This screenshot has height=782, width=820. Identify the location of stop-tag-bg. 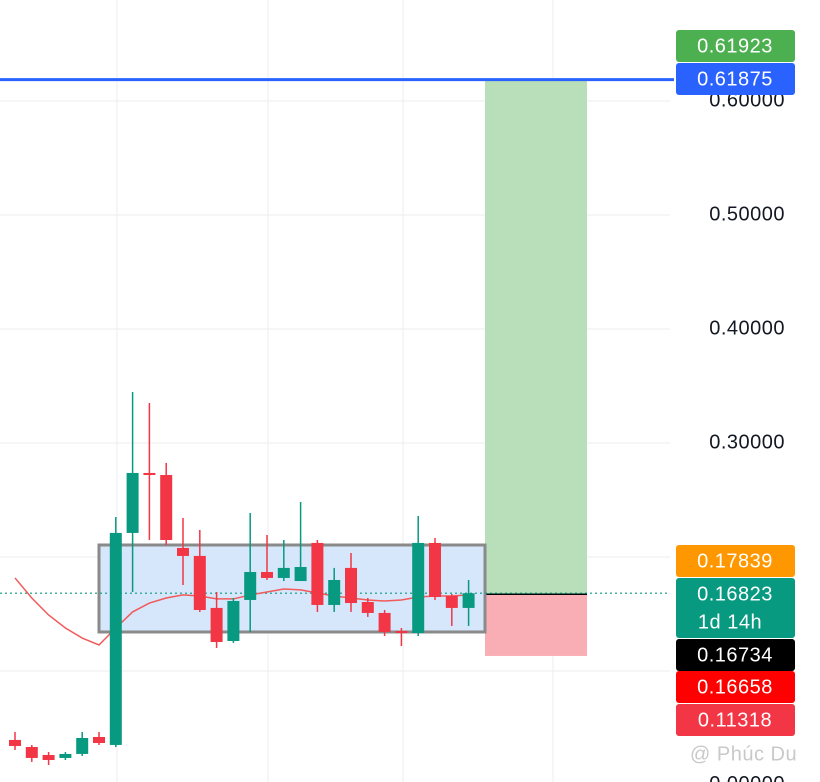
(735, 720).